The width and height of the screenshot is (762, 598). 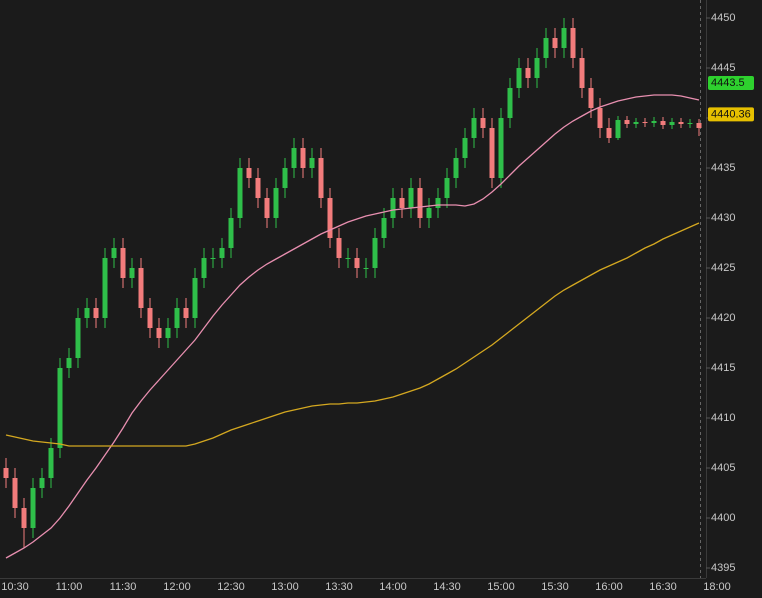 I want to click on y-tick-label: 4430, so click(x=723, y=218).